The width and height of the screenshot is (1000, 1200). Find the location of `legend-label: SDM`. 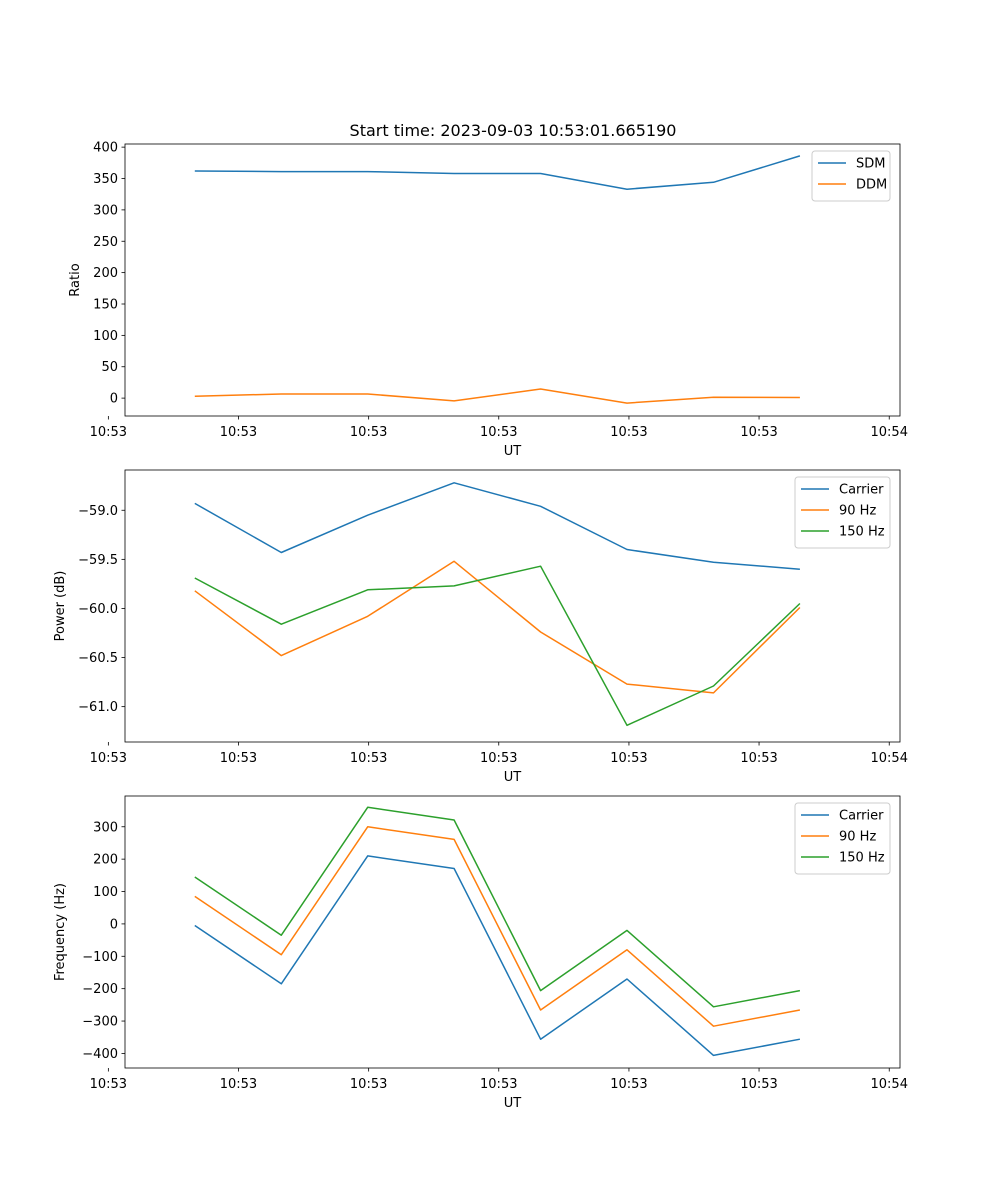

legend-label: SDM is located at coordinates (870, 164).